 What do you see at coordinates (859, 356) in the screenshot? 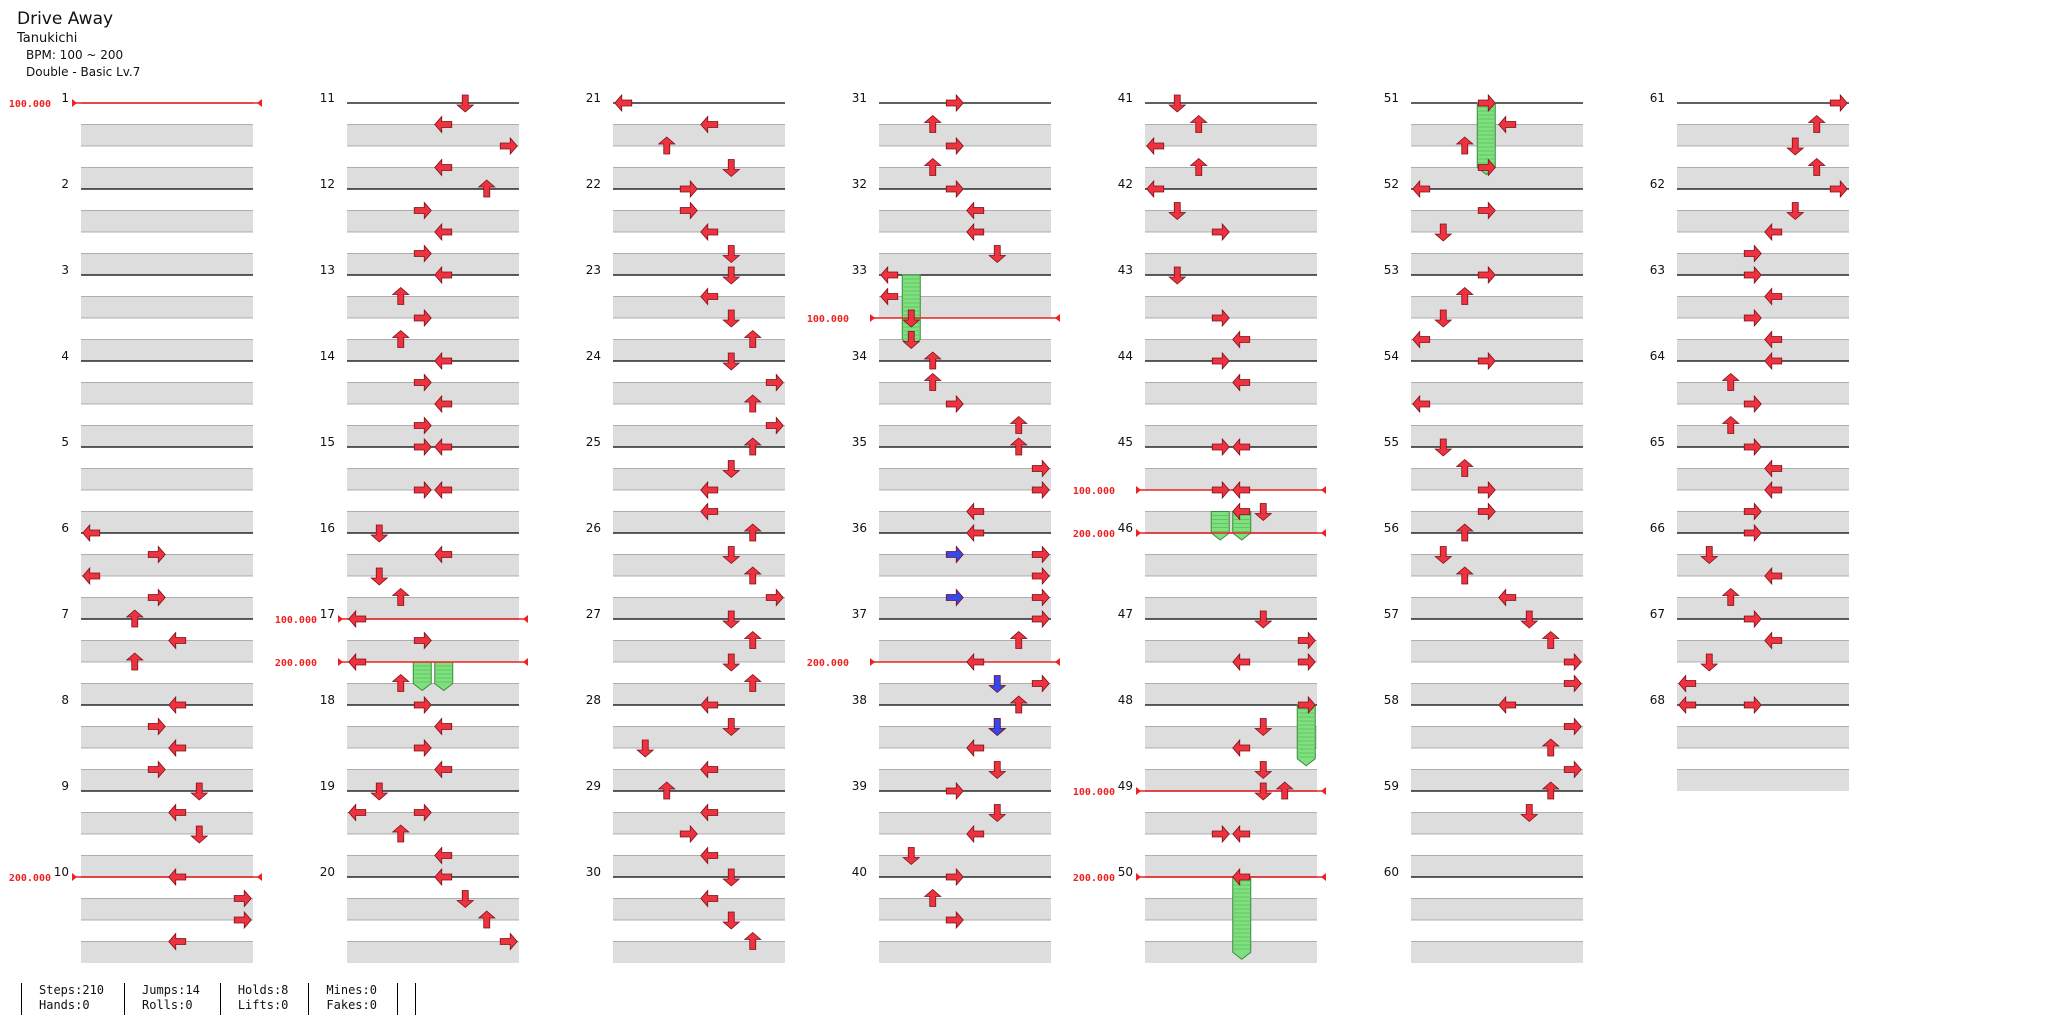
I see `measure-number: 34` at bounding box center [859, 356].